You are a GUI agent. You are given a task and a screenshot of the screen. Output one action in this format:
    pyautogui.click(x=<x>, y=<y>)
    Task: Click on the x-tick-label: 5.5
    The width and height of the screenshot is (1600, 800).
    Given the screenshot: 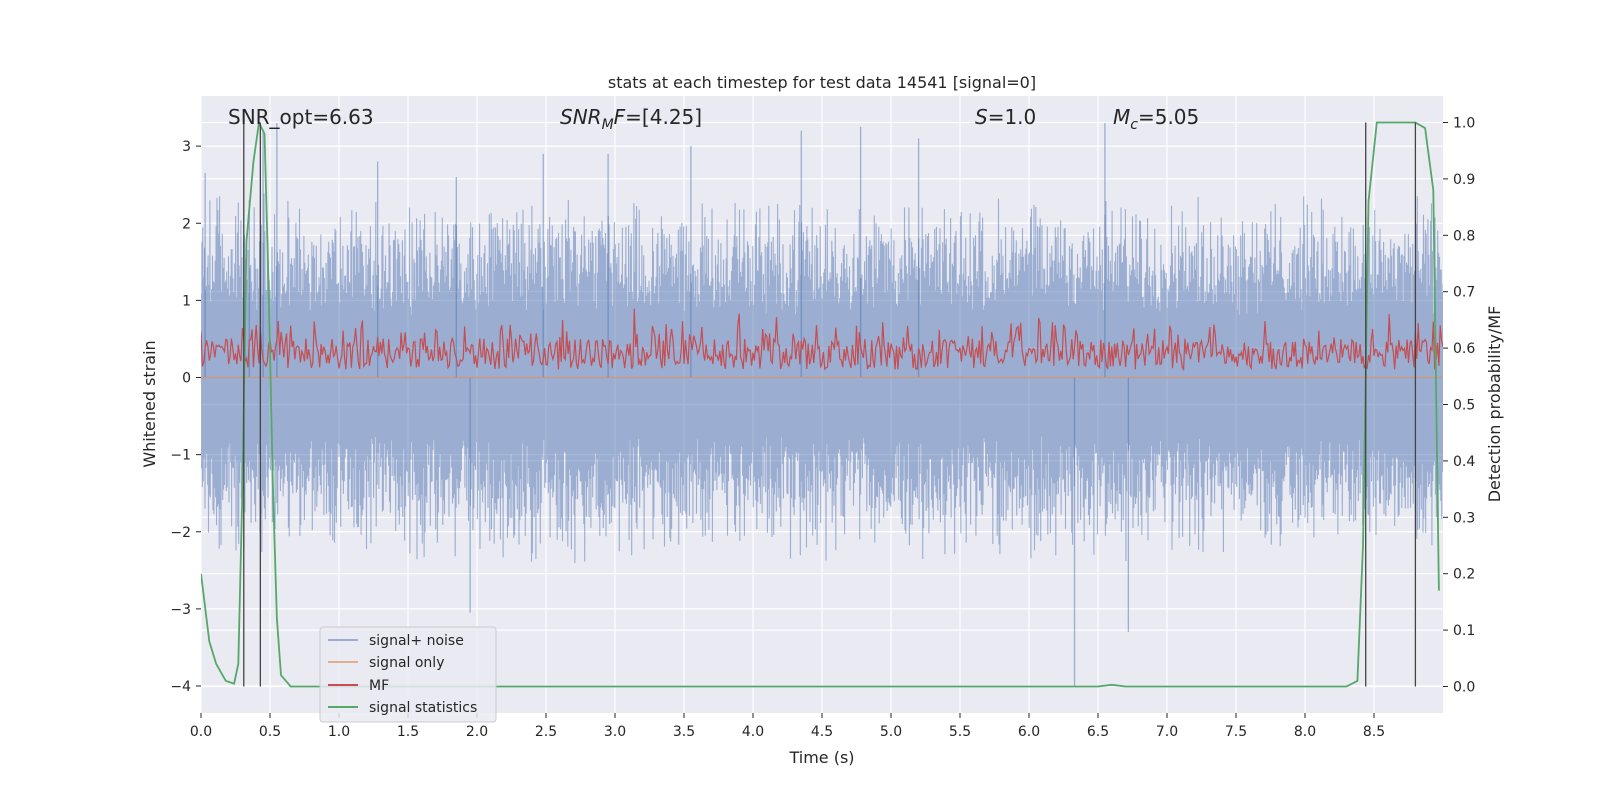 What is the action you would take?
    pyautogui.click(x=960, y=732)
    